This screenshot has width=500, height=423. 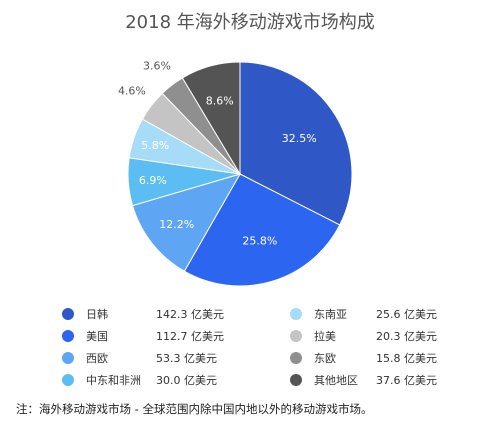 What do you see at coordinates (325, 336) in the screenshot?
I see `legend-label: 拉美` at bounding box center [325, 336].